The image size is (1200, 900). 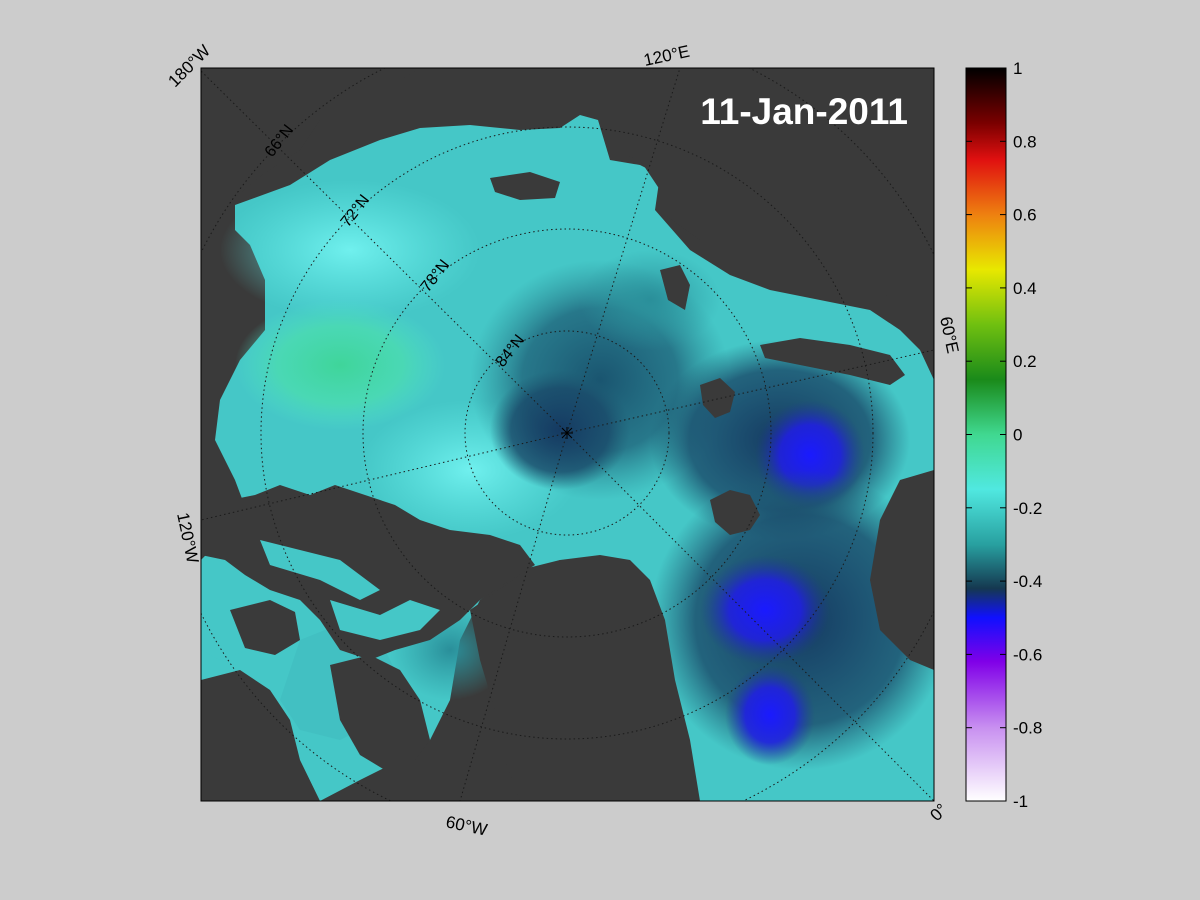 I want to click on meridian-60w, so click(x=513, y=616).